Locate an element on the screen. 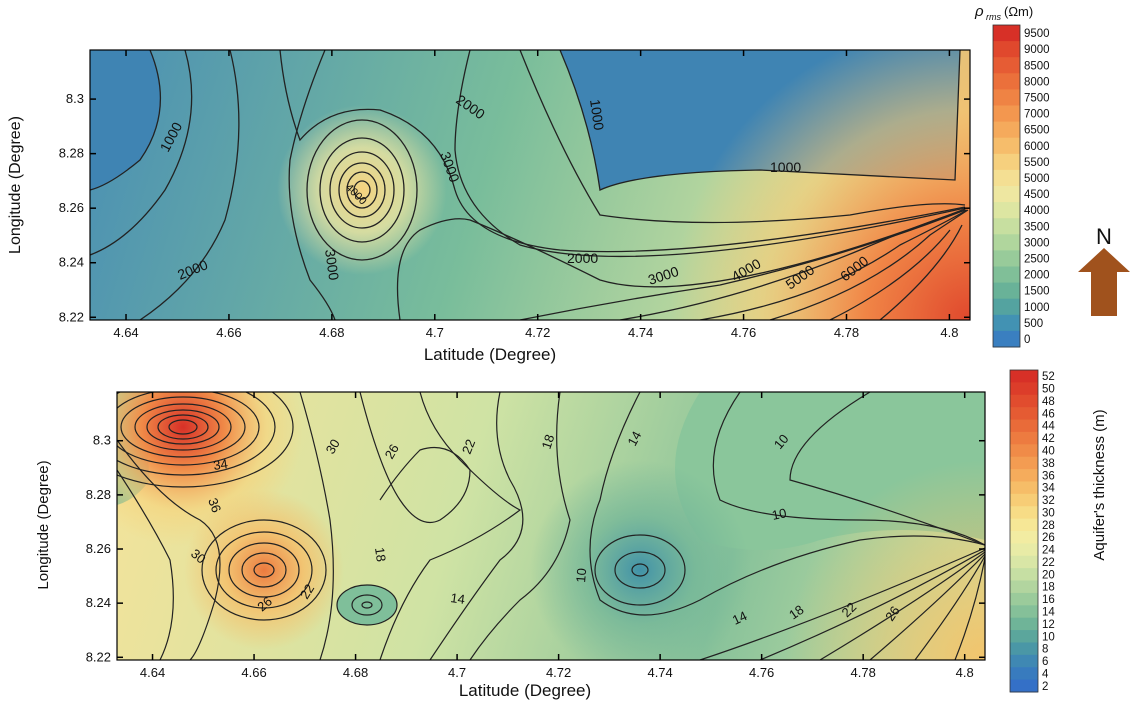 The width and height of the screenshot is (1131, 705). bottom-colorbar-label: 32 is located at coordinates (1048, 501).